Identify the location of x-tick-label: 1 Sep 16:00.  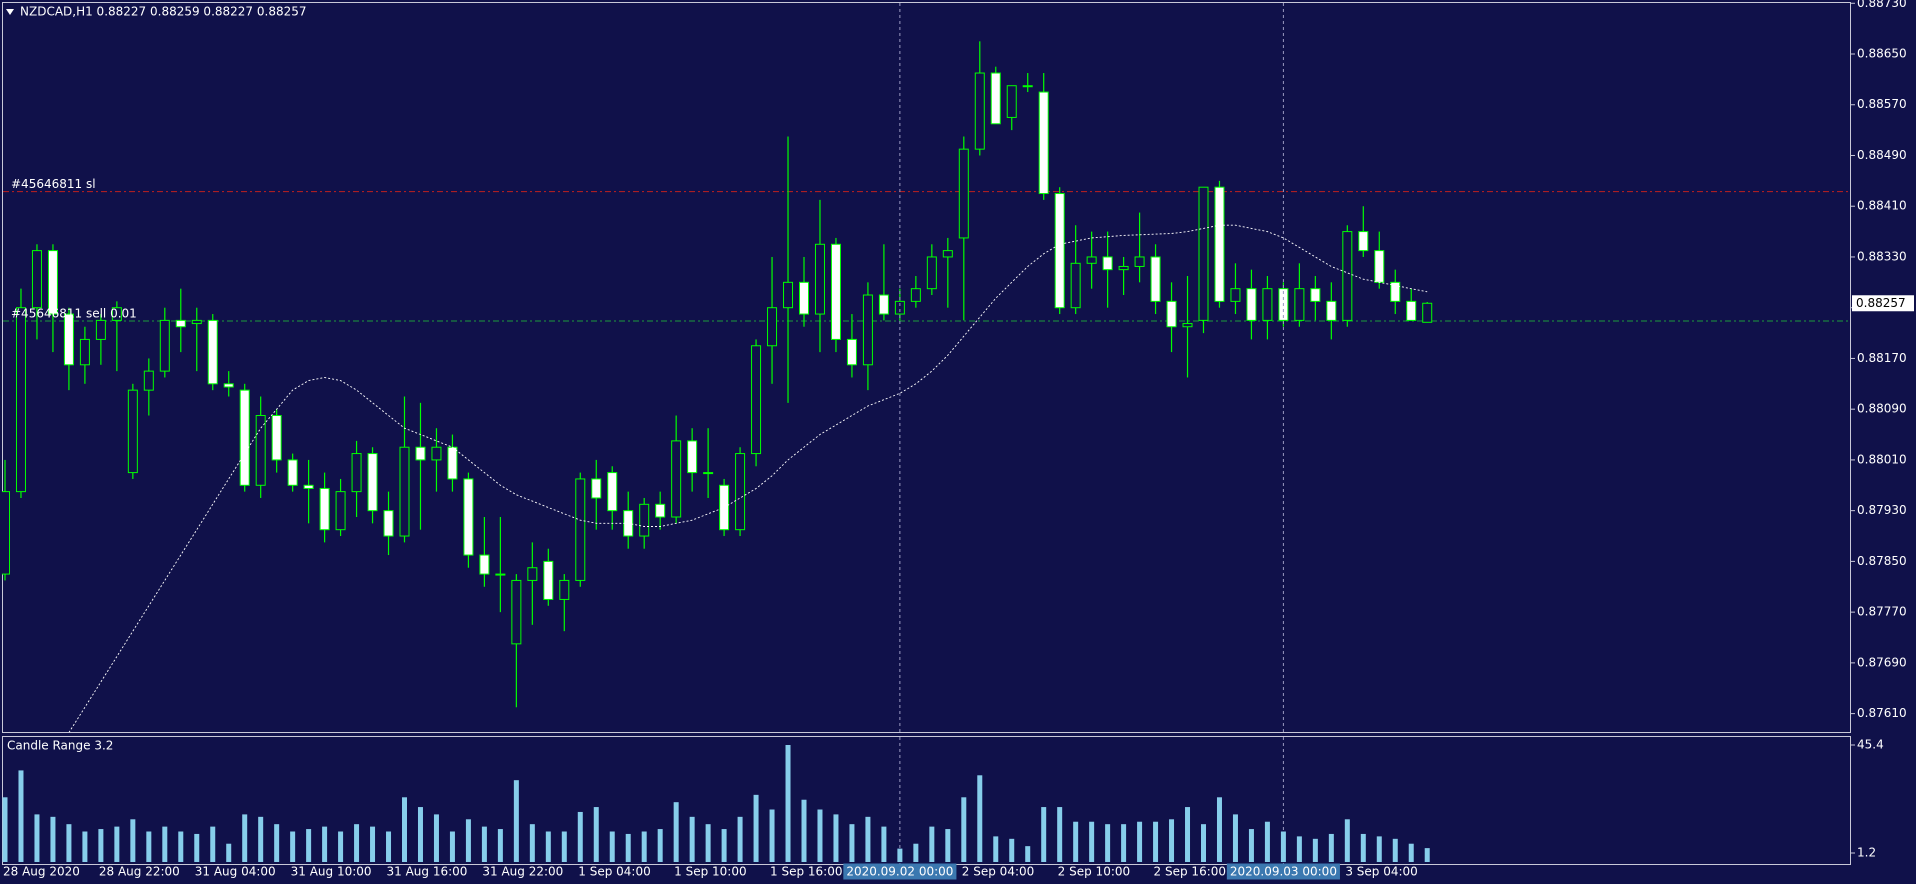
(806, 872).